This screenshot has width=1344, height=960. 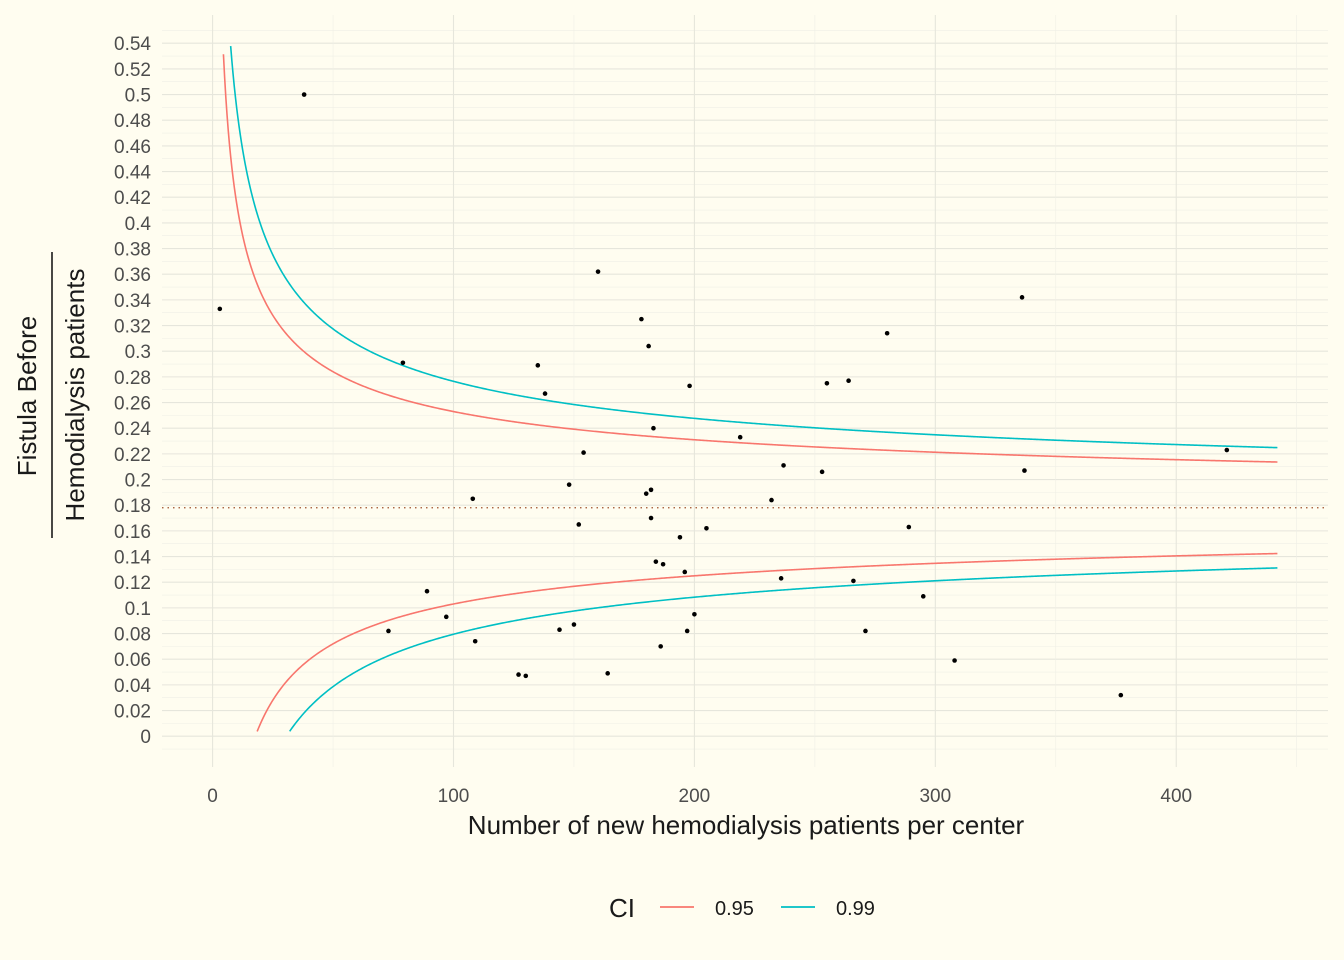 I want to click on y-tick-label: 0.48, so click(x=132, y=121).